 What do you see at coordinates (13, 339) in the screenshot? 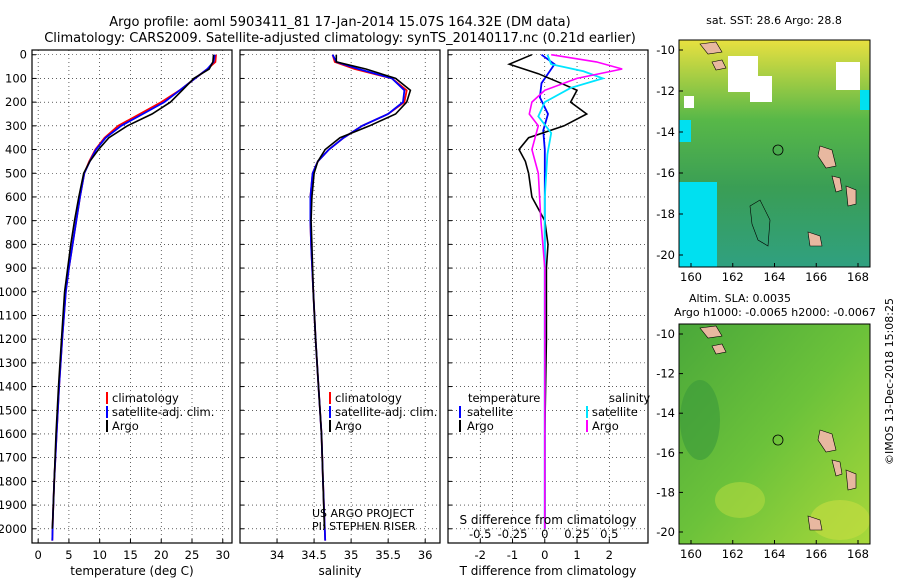
I see `depth-tick-label: 1200` at bounding box center [13, 339].